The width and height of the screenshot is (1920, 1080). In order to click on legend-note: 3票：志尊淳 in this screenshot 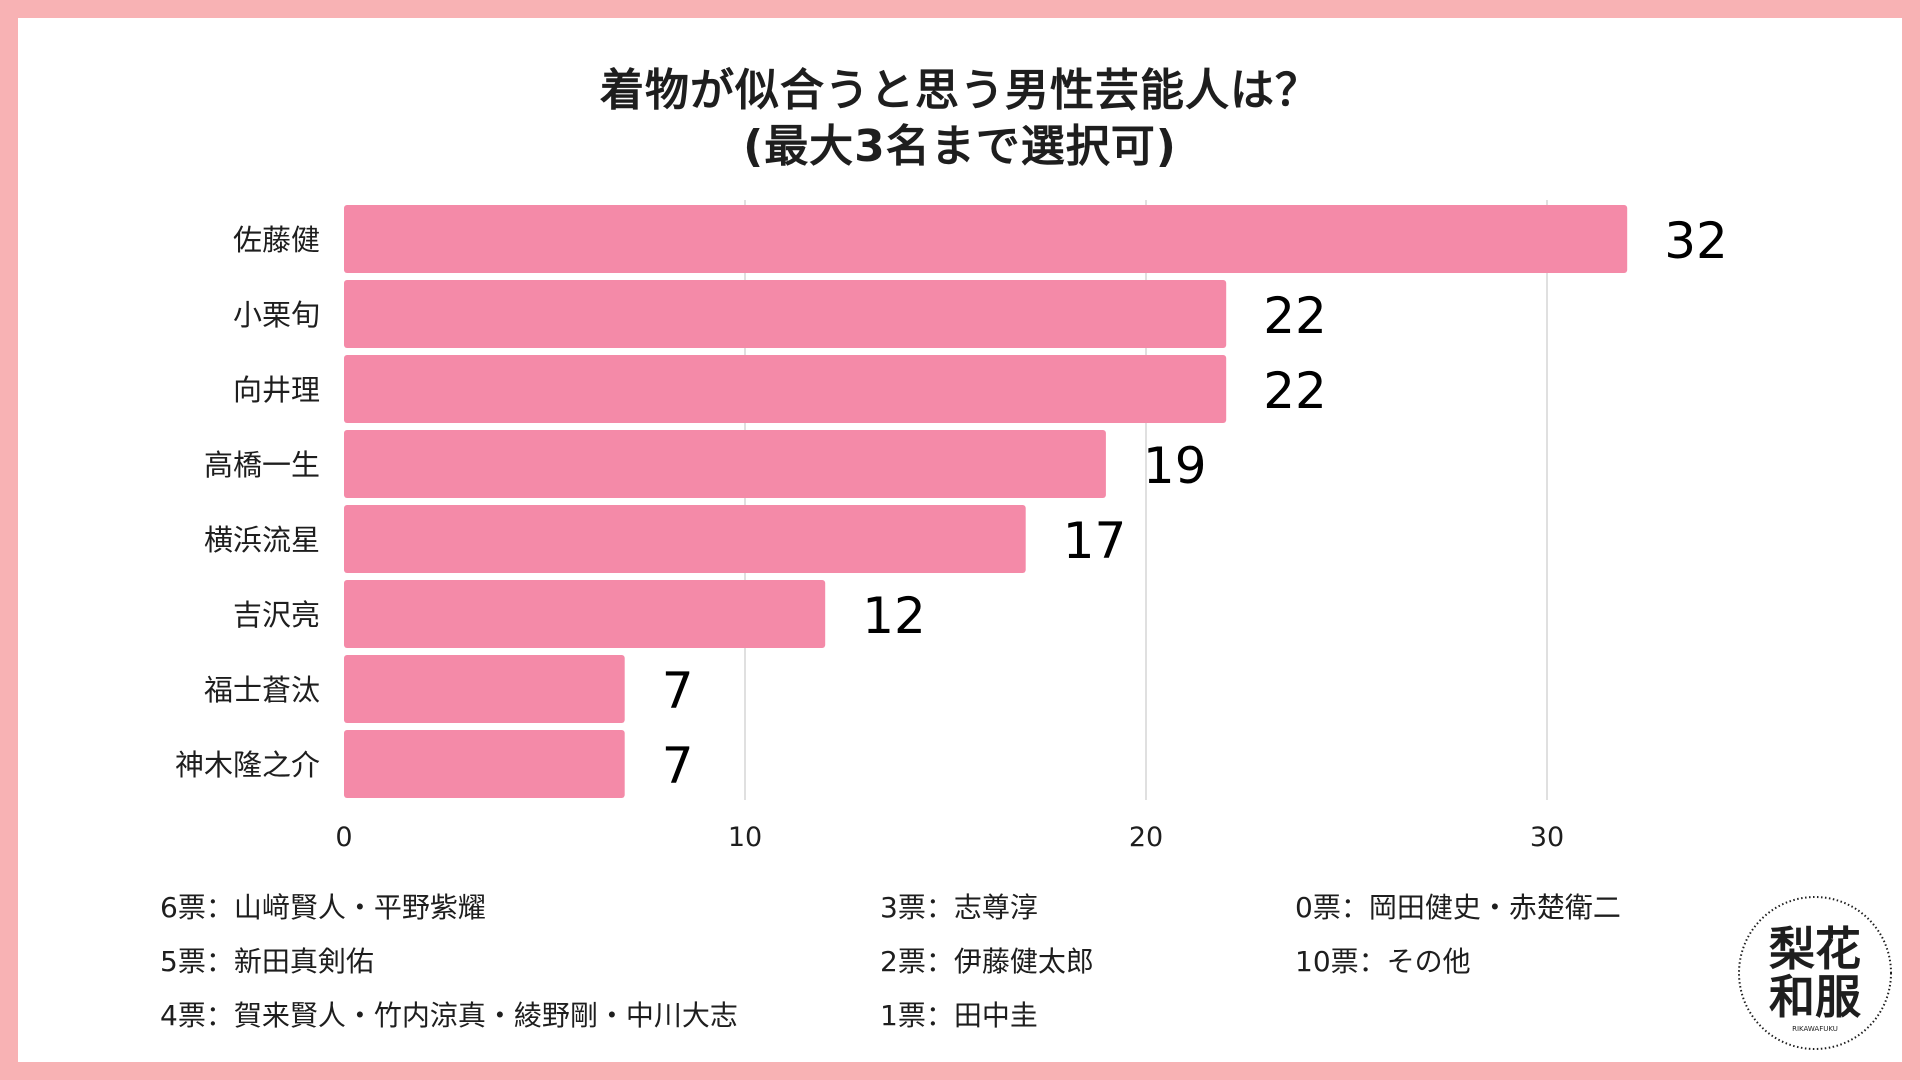, I will do `click(959, 907)`.